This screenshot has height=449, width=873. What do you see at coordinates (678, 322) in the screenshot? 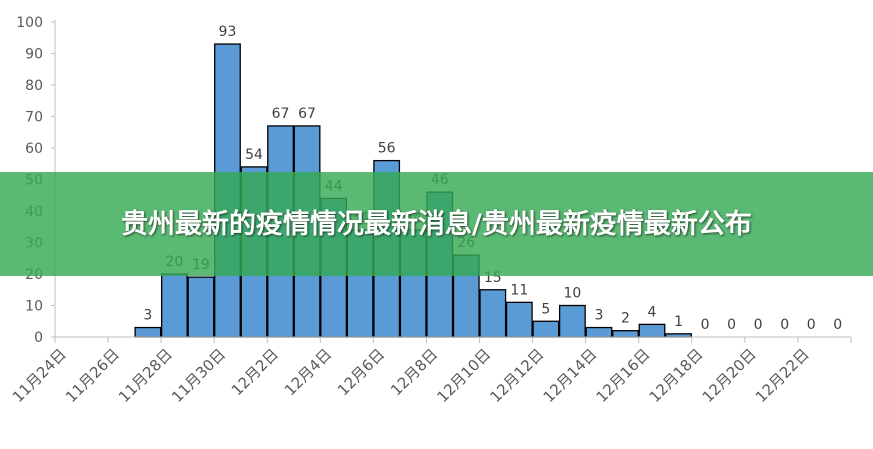
I see `data-label: 1` at bounding box center [678, 322].